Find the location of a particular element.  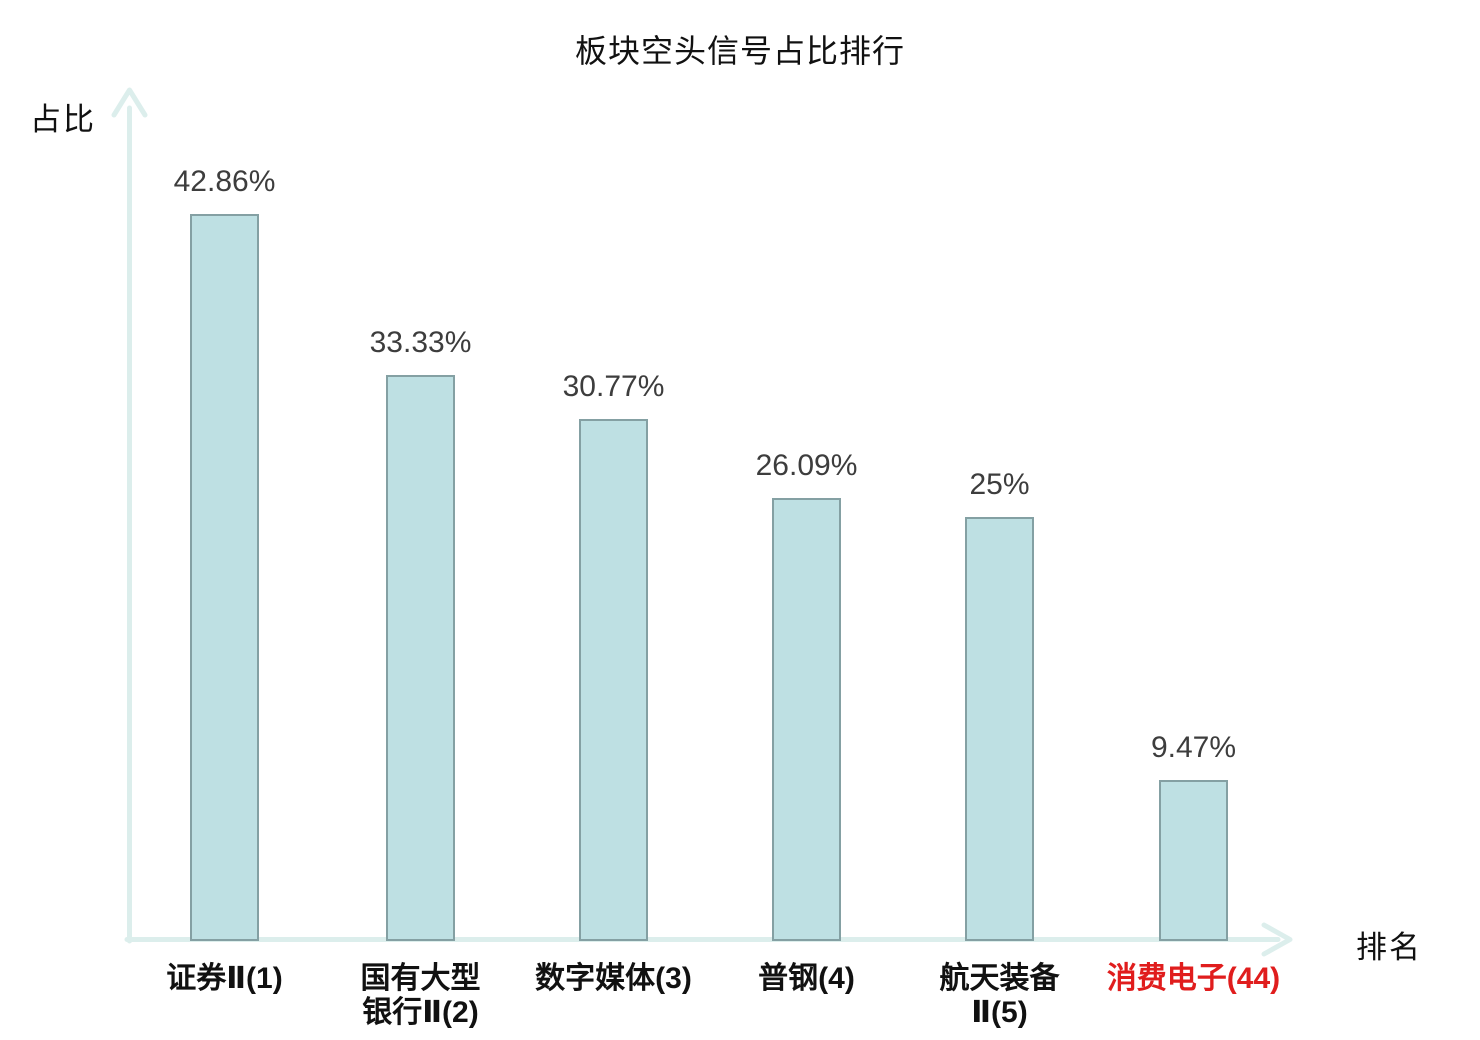

category-label-line: 银行Ⅱ(2) is located at coordinates (420, 1012).